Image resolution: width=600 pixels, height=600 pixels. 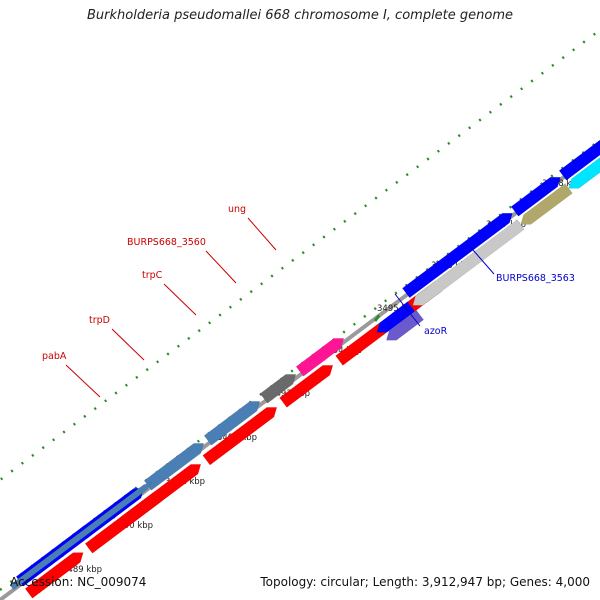 What do you see at coordinates (54, 356) in the screenshot?
I see `gene-label: pabA` at bounding box center [54, 356].